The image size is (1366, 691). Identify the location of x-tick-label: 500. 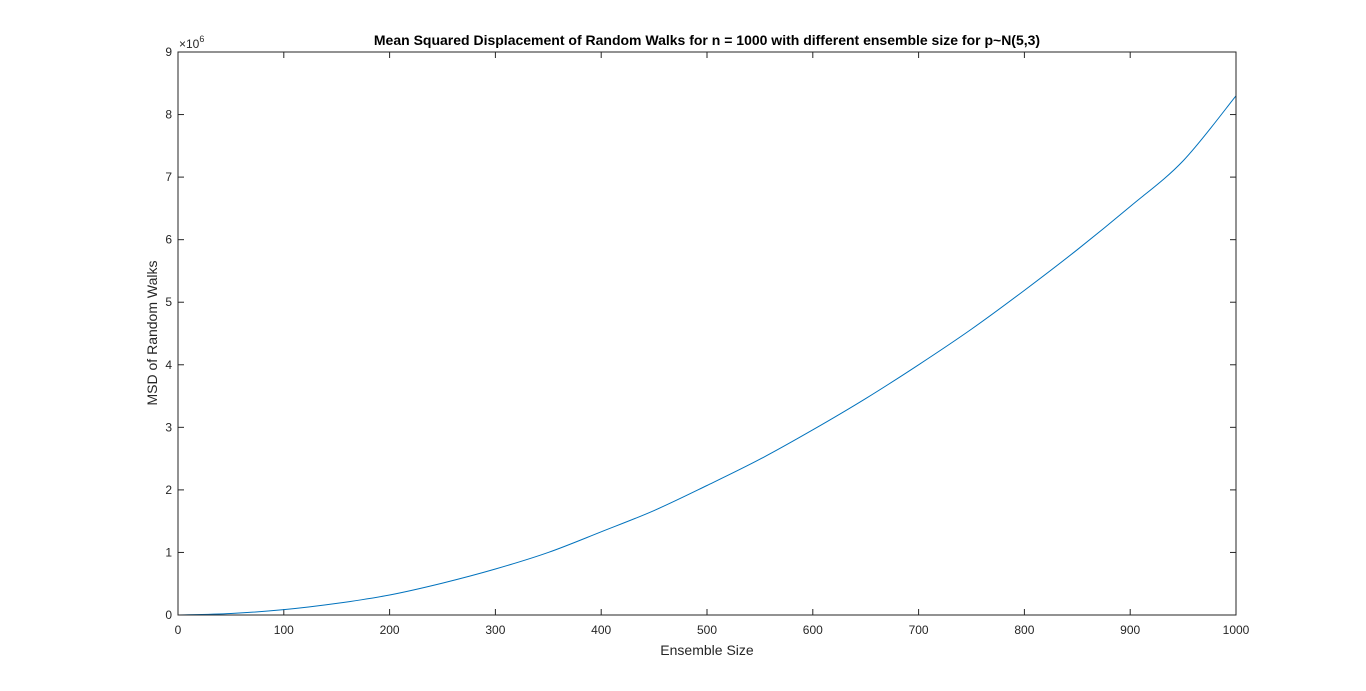
(707, 630).